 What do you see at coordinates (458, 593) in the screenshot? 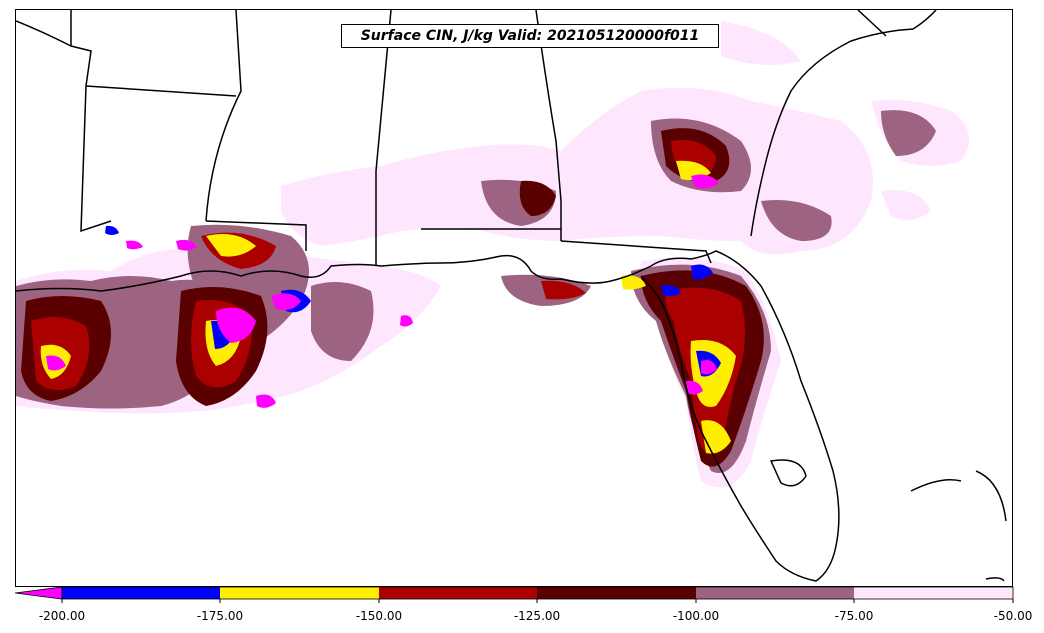
I see `colorbar-segment-red` at bounding box center [458, 593].